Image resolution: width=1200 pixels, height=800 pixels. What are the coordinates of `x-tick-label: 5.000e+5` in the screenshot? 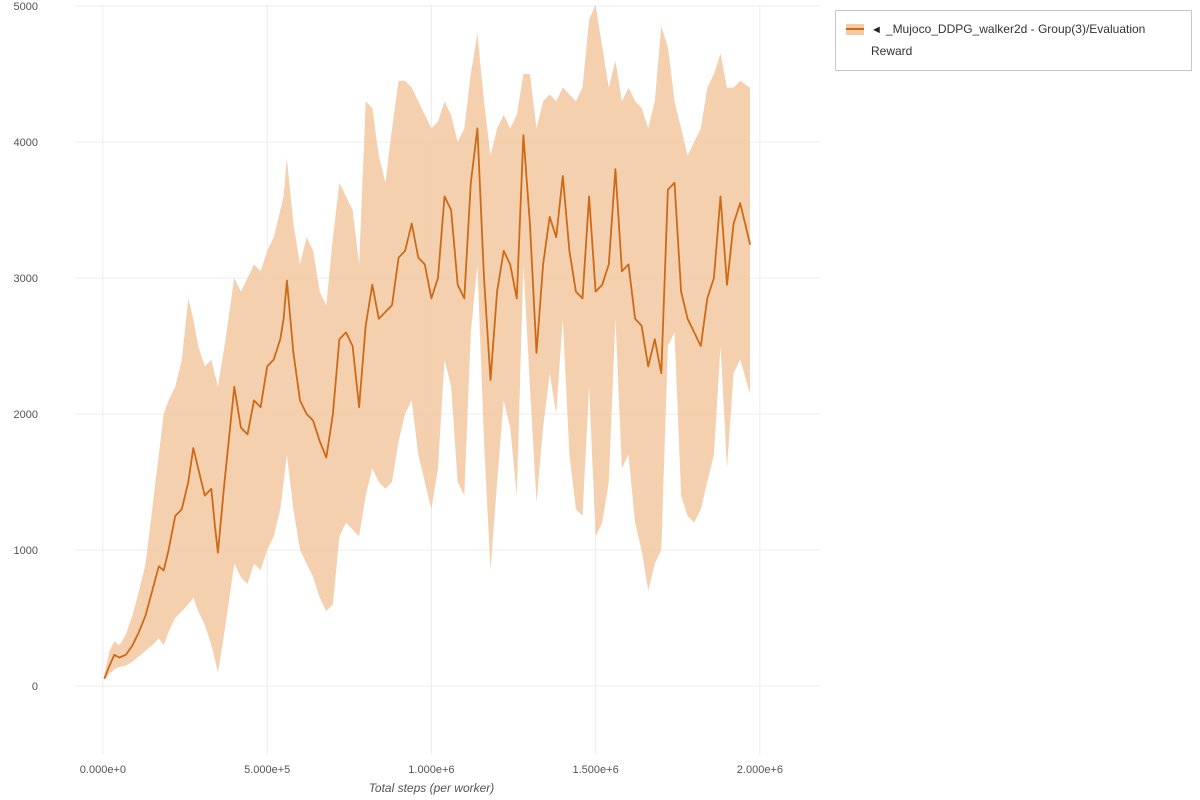 It's located at (267, 770).